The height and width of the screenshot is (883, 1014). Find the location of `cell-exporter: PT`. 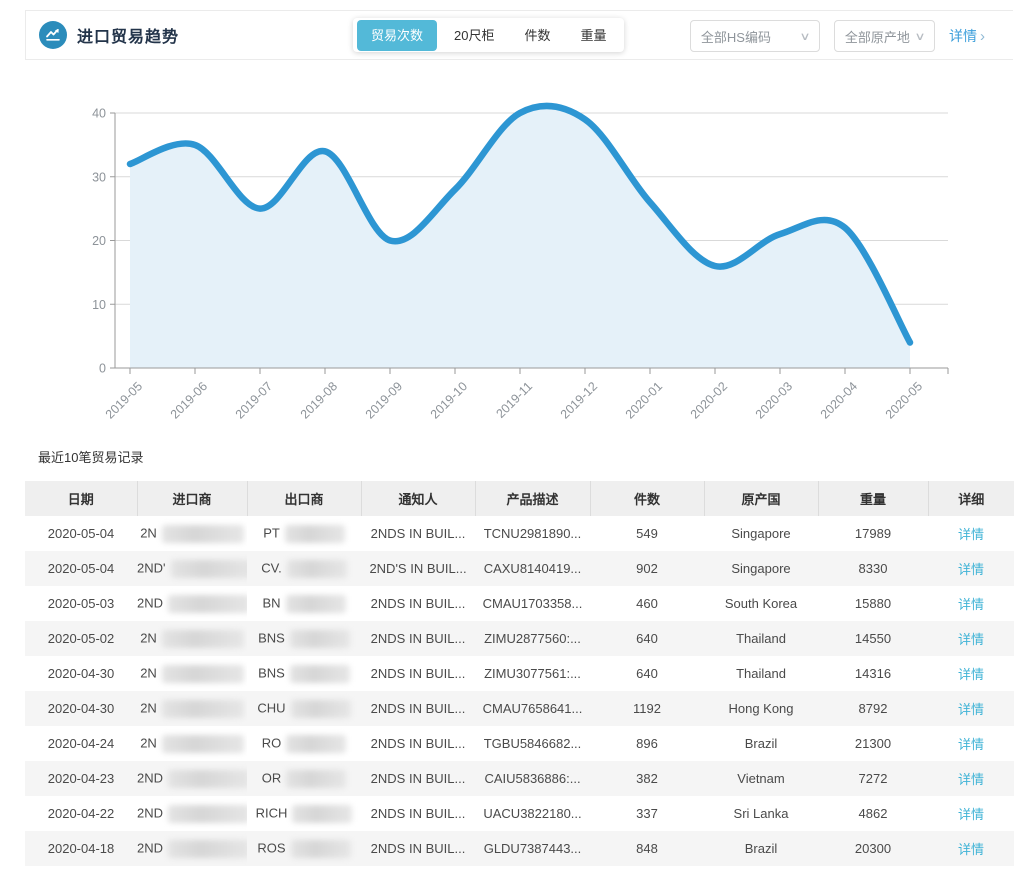

cell-exporter: PT is located at coordinates (304, 533).